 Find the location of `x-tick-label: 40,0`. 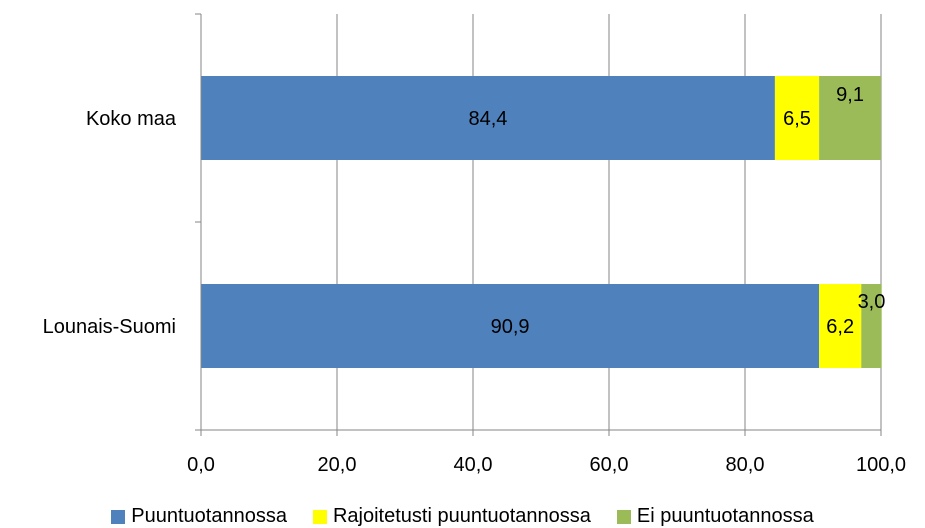

x-tick-label: 40,0 is located at coordinates (473, 465).